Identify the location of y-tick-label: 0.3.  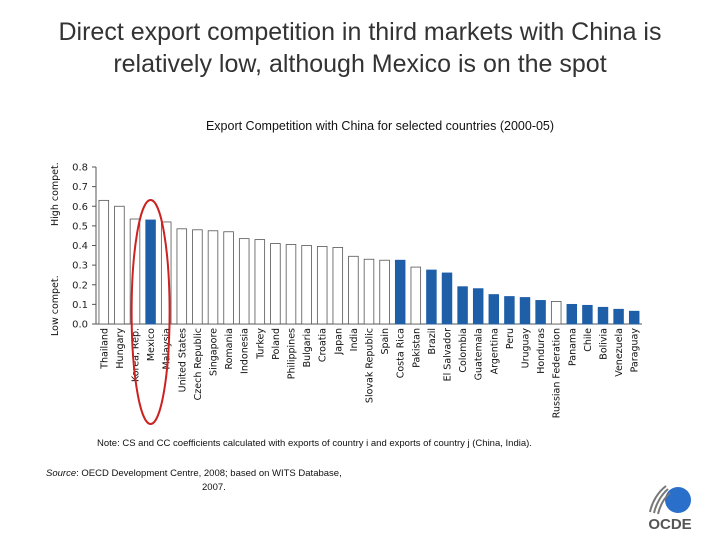
(80, 266).